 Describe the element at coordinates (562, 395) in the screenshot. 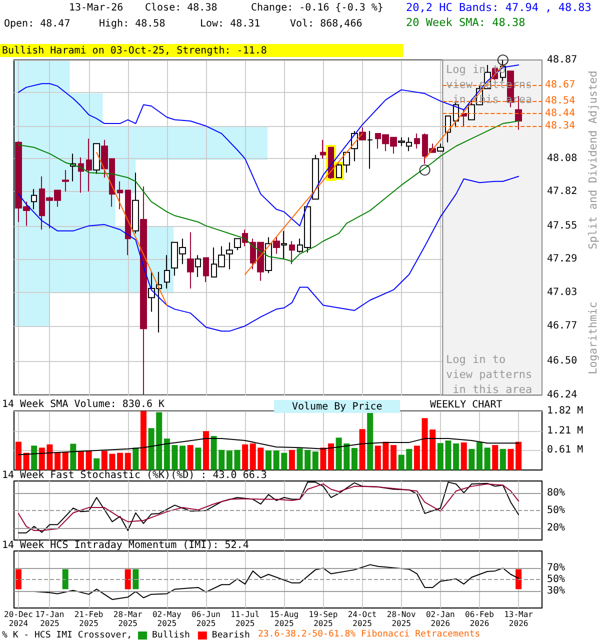

I see `y-tick-label: 46.24` at that location.